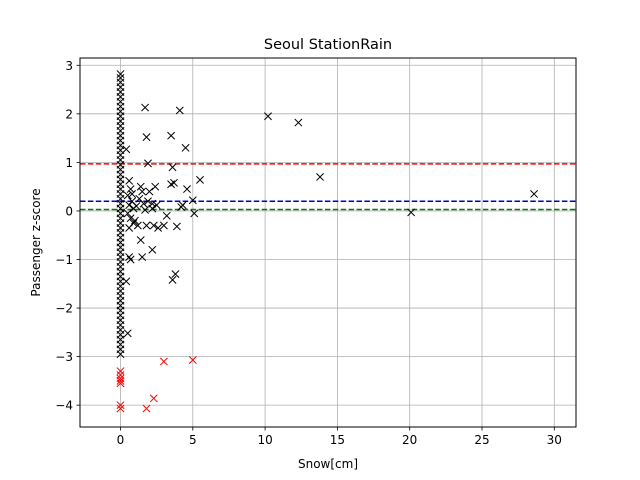  What do you see at coordinates (67, 236) in the screenshot?
I see `y-axis-ticks: −4 −3 −2 −1 0 1 2 3` at bounding box center [67, 236].